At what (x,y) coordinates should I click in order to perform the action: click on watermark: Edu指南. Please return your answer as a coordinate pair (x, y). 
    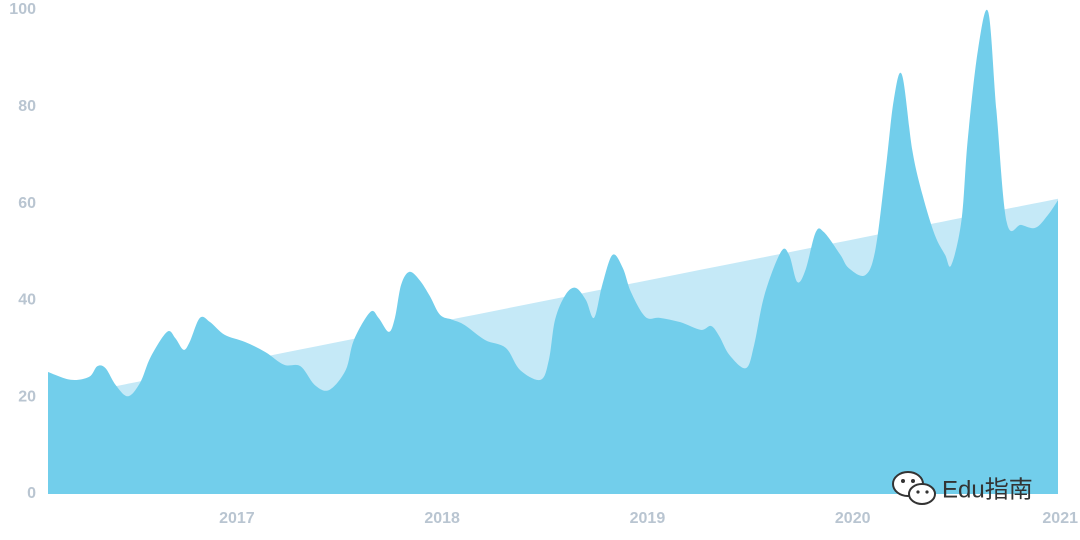
    Looking at the image, I should click on (987, 489).